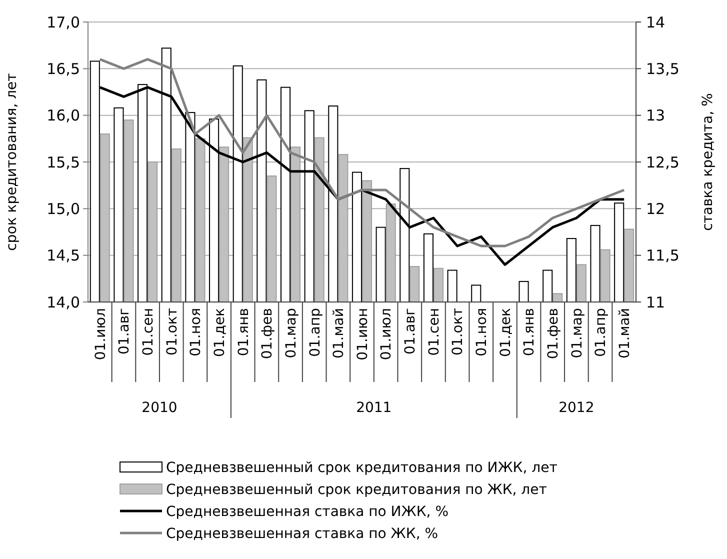 This screenshot has width=727, height=559. What do you see at coordinates (63, 302) in the screenshot?
I see `y-tick-label: 14,0` at bounding box center [63, 302].